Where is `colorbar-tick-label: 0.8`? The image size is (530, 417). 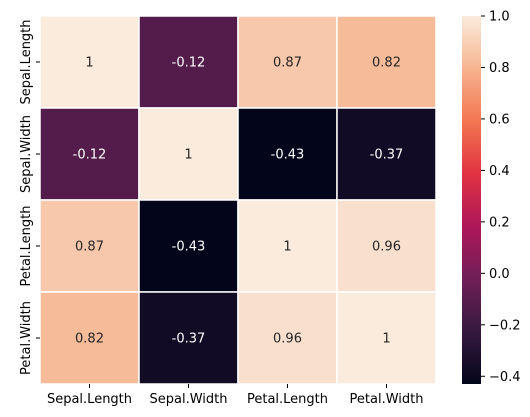
colorbar-tick-label: 0.8 is located at coordinates (499, 68).